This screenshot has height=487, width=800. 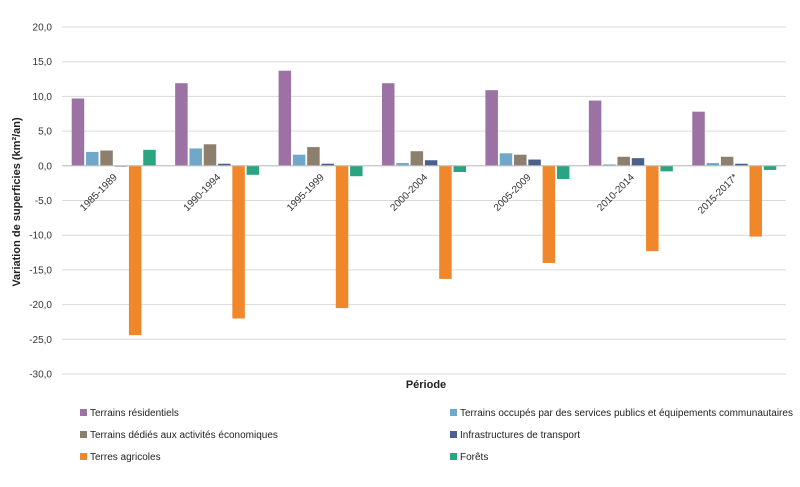 What do you see at coordinates (43, 28) in the screenshot?
I see `y-tick-label: 20,0` at bounding box center [43, 28].